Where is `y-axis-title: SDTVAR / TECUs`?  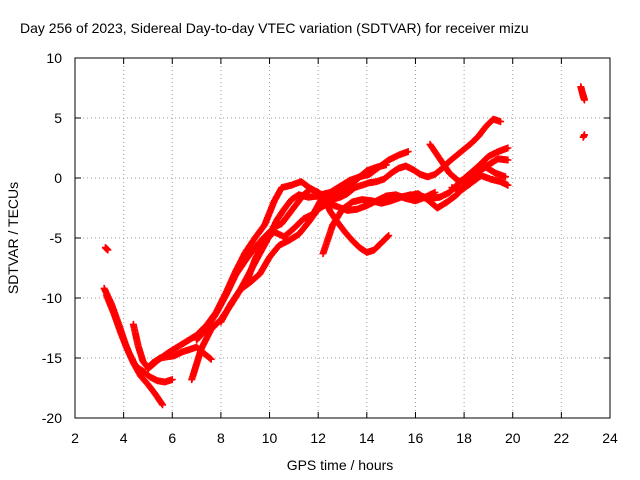
y-axis-title: SDTVAR / TECUs is located at coordinates (13, 238).